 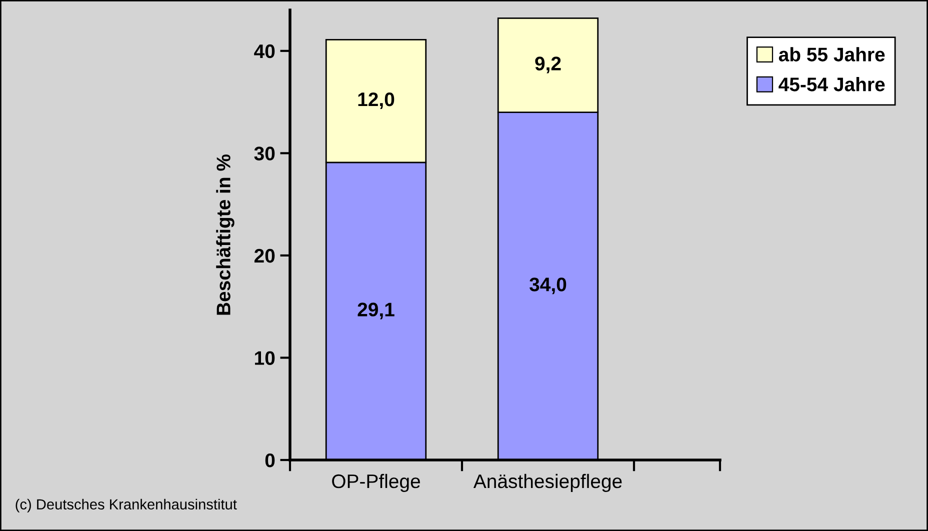 What do you see at coordinates (264, 255) in the screenshot?
I see `y-tick-label: 20` at bounding box center [264, 255].